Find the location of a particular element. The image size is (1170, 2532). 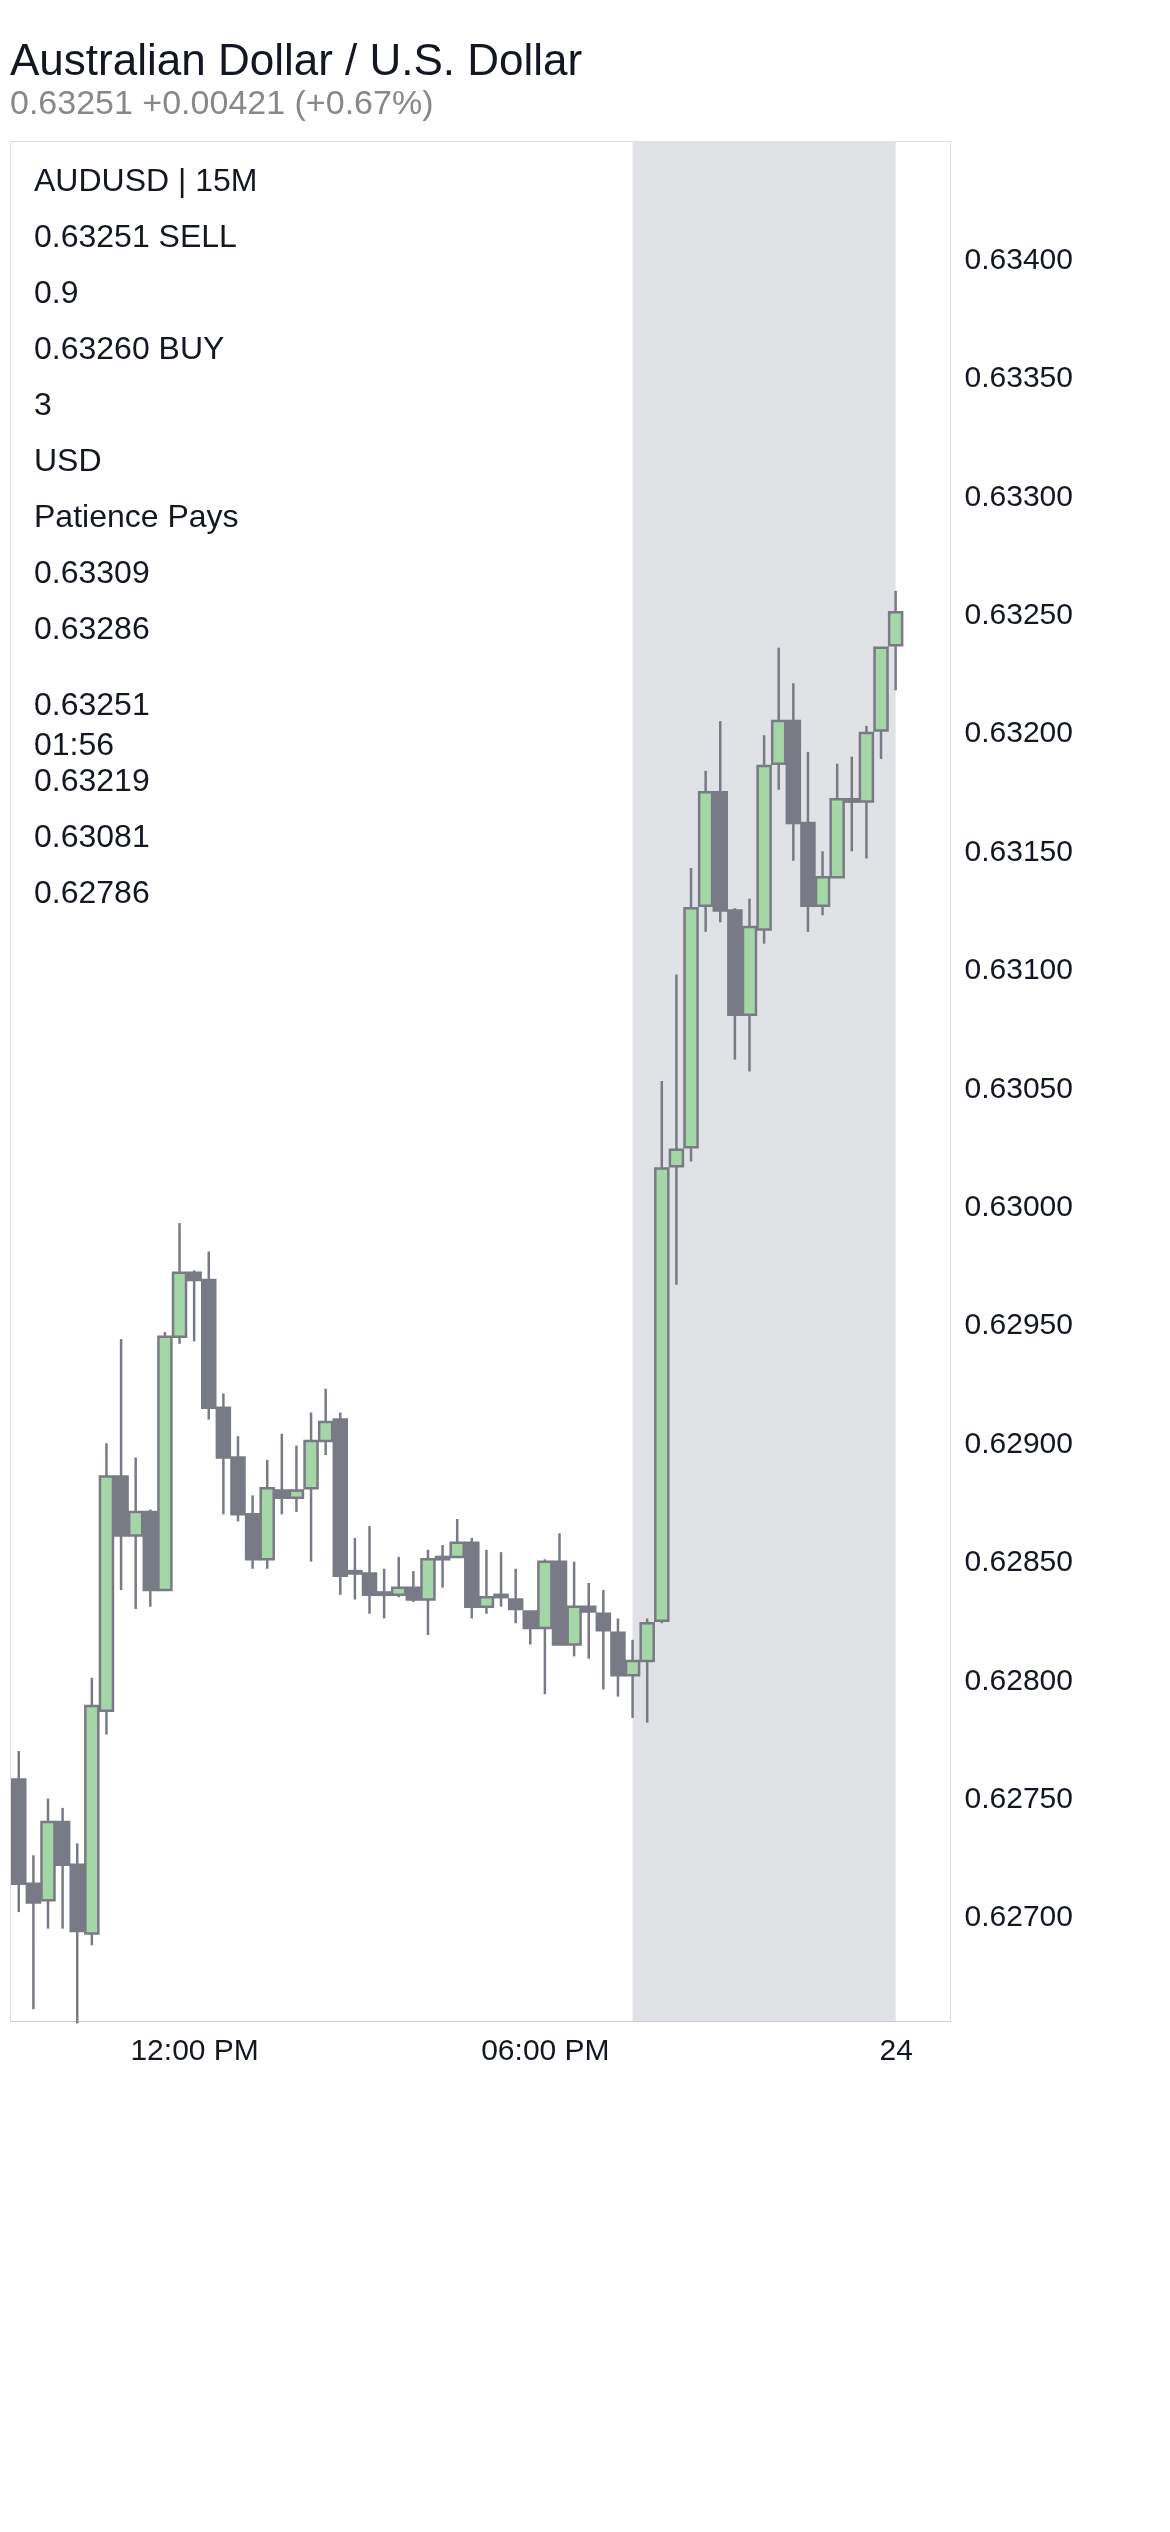

y-tick-label: 0.62900 is located at coordinates (1018, 1442).